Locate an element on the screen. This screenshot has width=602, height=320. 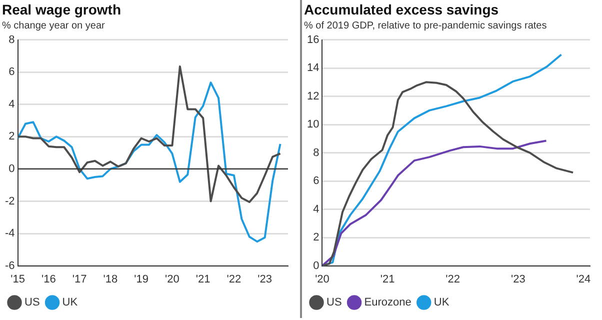
chart-subtitle: % change year on year is located at coordinates (54, 26).